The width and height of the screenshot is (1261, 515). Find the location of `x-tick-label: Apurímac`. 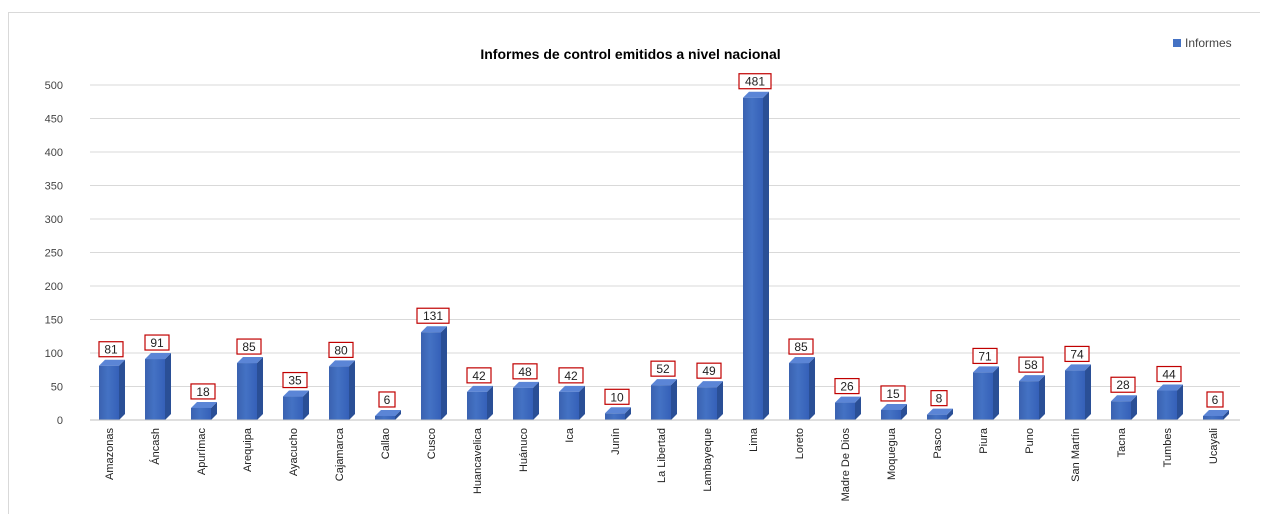

x-tick-label: Apurímac is located at coordinates (202, 452).